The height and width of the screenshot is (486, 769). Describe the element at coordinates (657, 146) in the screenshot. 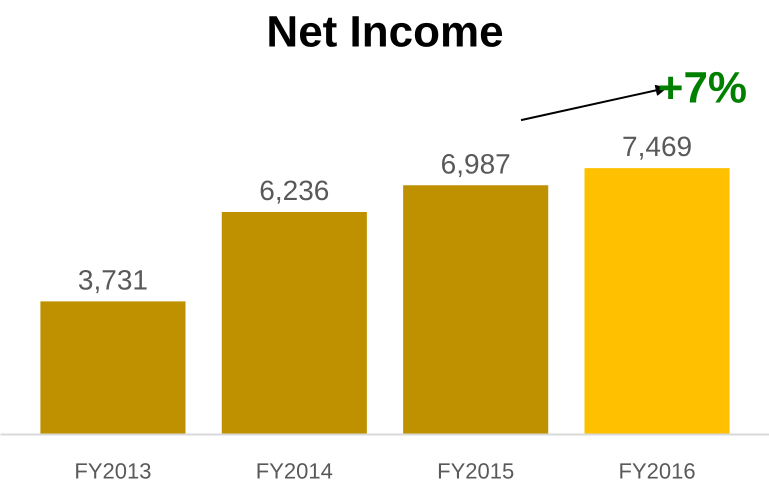

I see `data-label: 7,469` at that location.